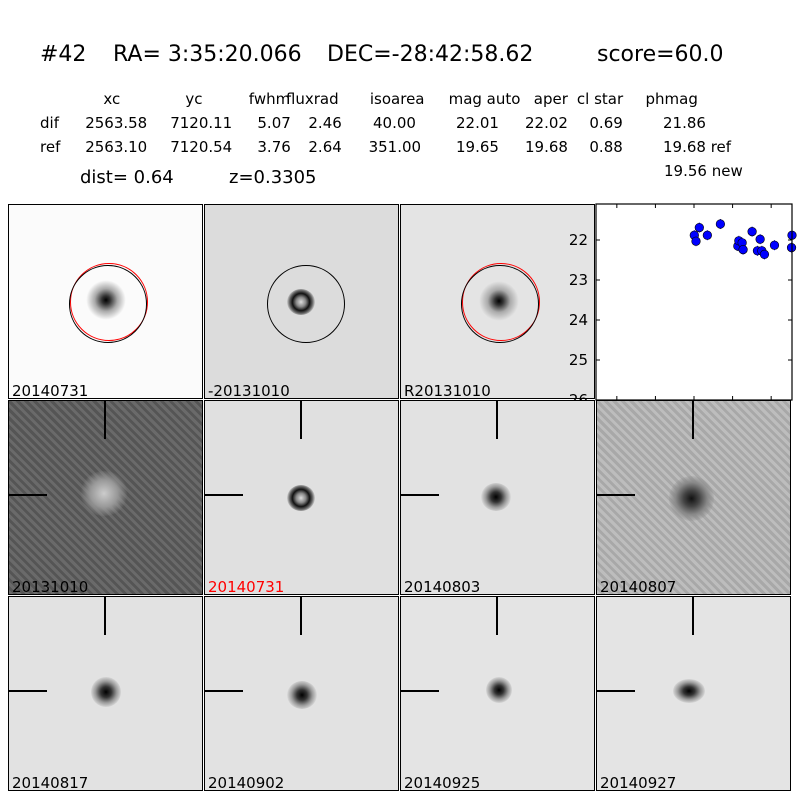 This screenshot has width=800, height=800. Describe the element at coordinates (112, 99) in the screenshot. I see `column-header: xc` at that location.